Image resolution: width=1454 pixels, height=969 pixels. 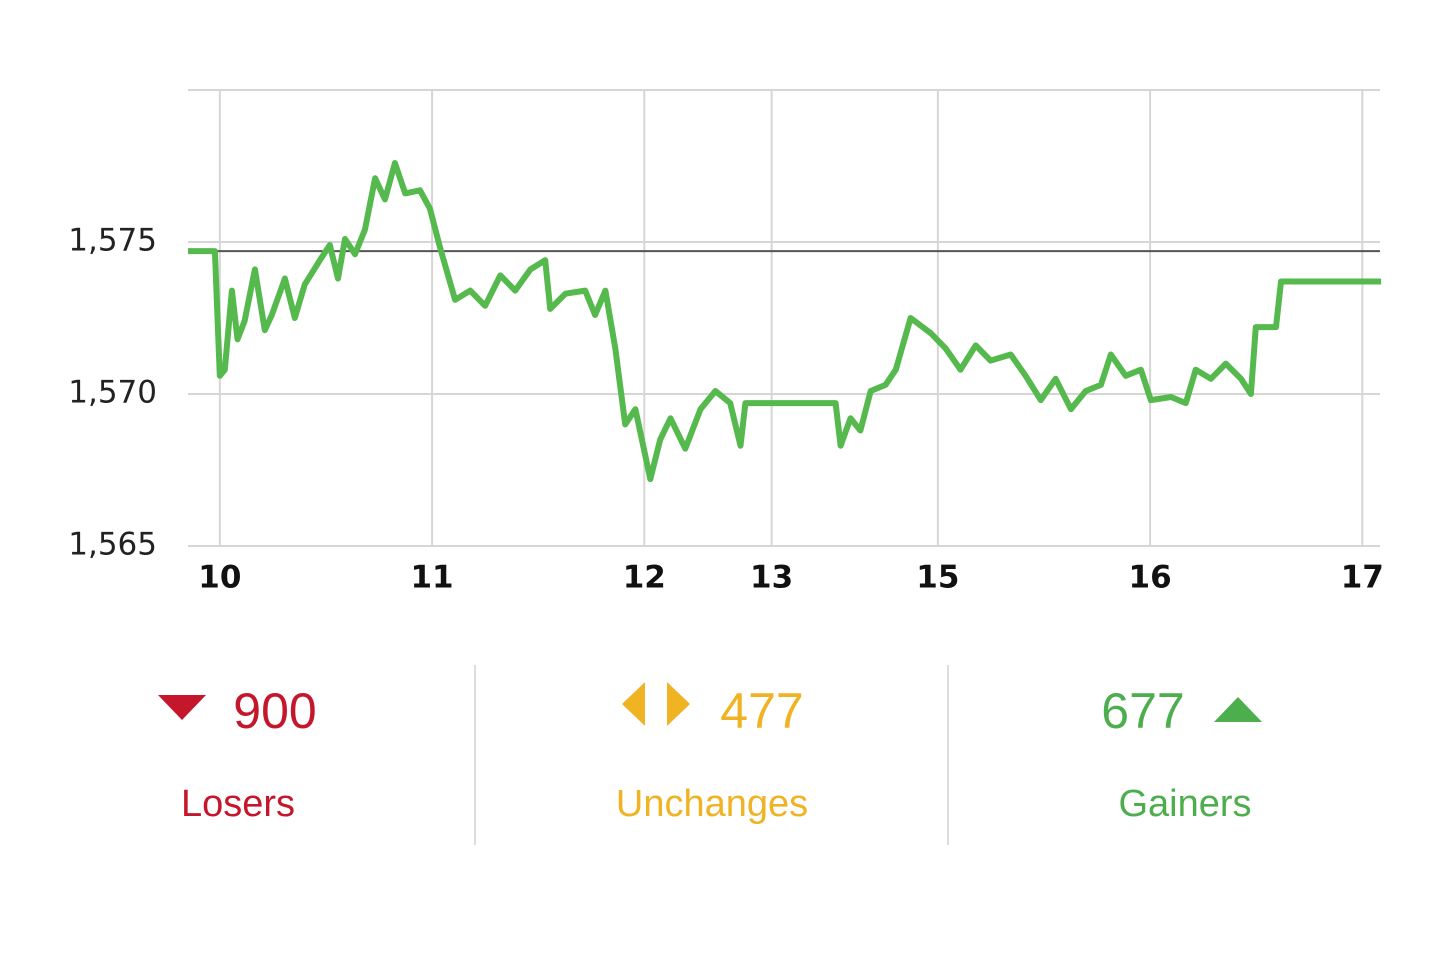 I want to click on y-tick-label: 1,565, so click(x=112, y=545).